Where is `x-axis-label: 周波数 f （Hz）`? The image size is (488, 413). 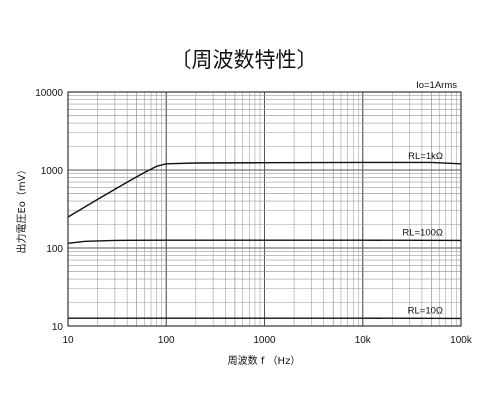
x-axis-label: 周波数 f （Hz） is located at coordinates (264, 360).